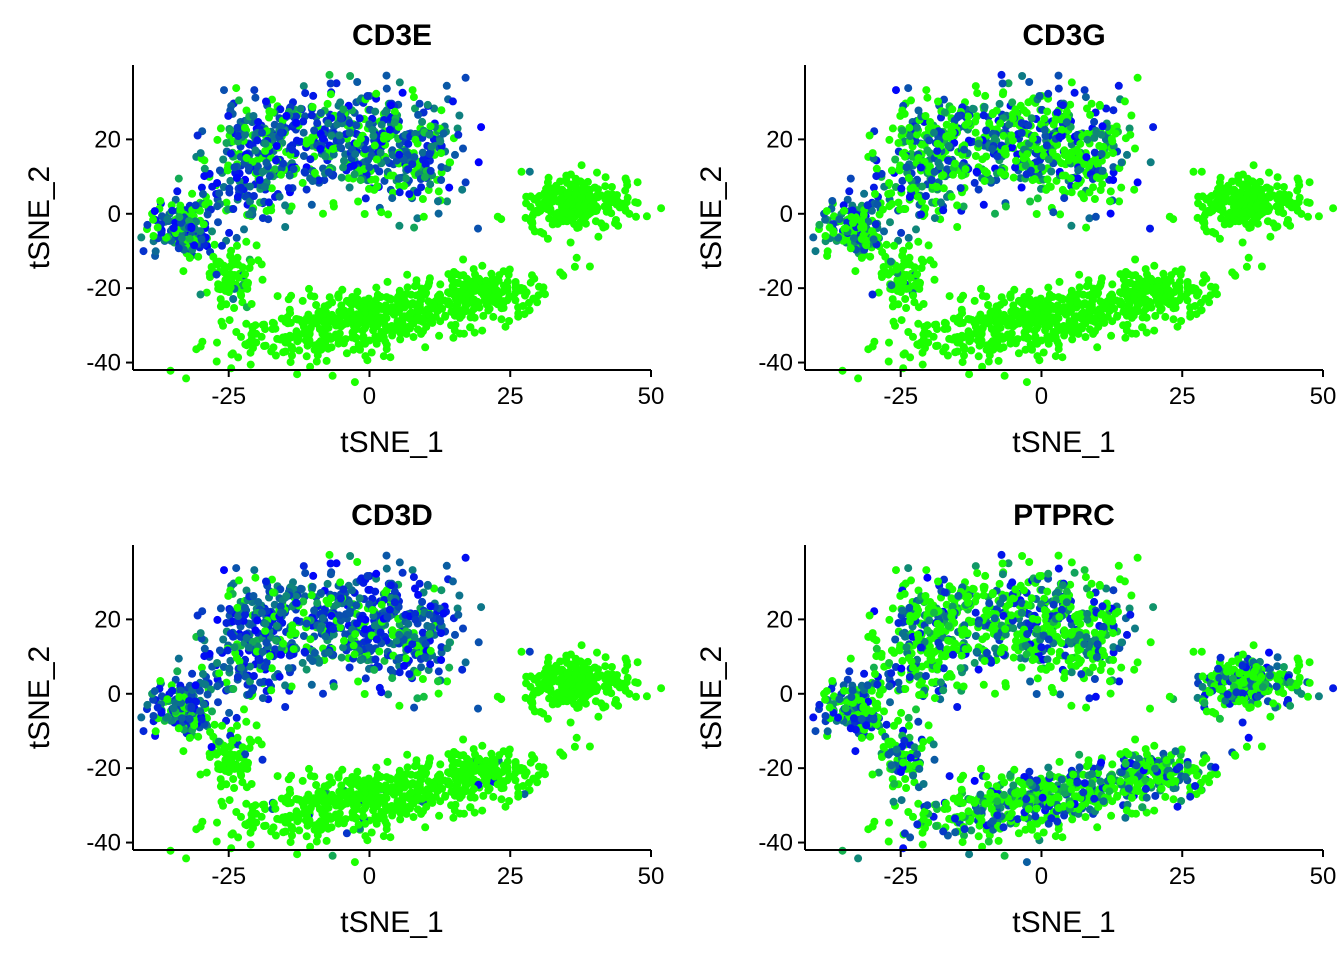  Describe the element at coordinates (1063, 442) in the screenshot. I see `x-axis-label: tSNE_1` at that location.